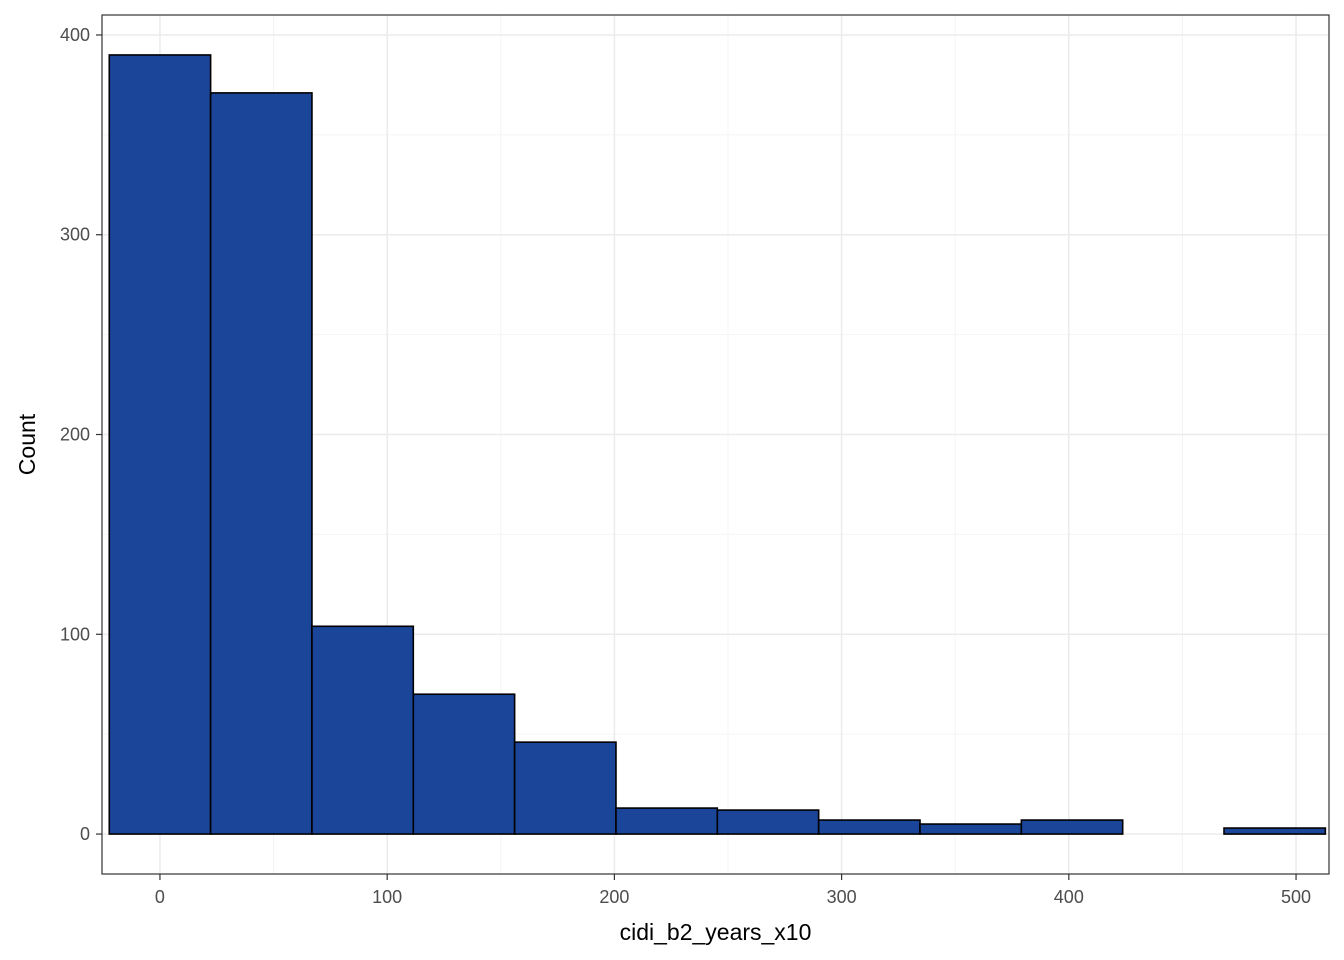  I want to click on x-tick-label: 200, so click(614, 897).